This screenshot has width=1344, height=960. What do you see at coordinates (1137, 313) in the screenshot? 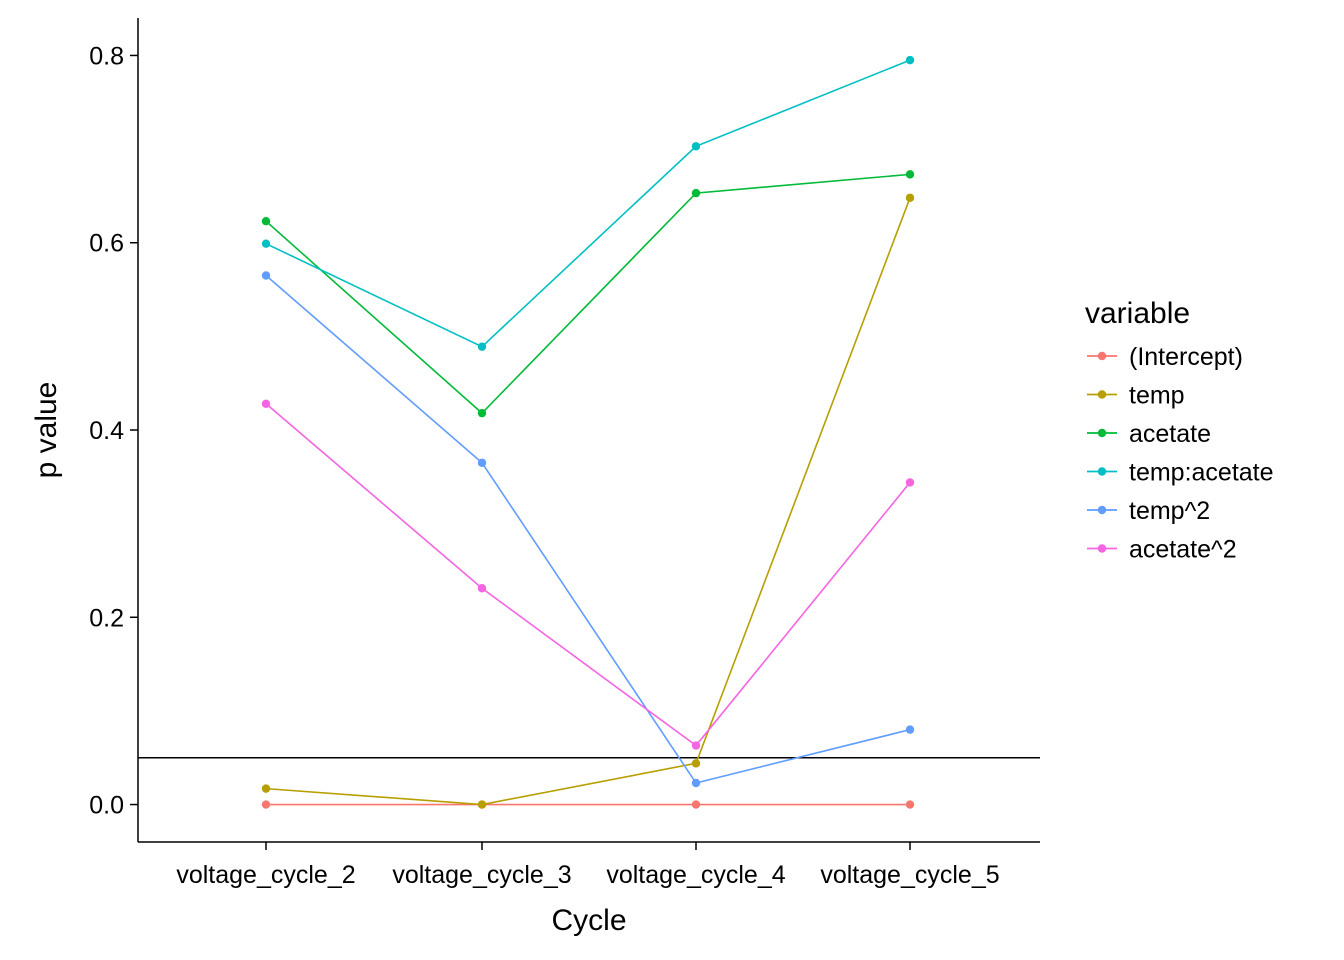
I see `legend-title: variable` at bounding box center [1137, 313].